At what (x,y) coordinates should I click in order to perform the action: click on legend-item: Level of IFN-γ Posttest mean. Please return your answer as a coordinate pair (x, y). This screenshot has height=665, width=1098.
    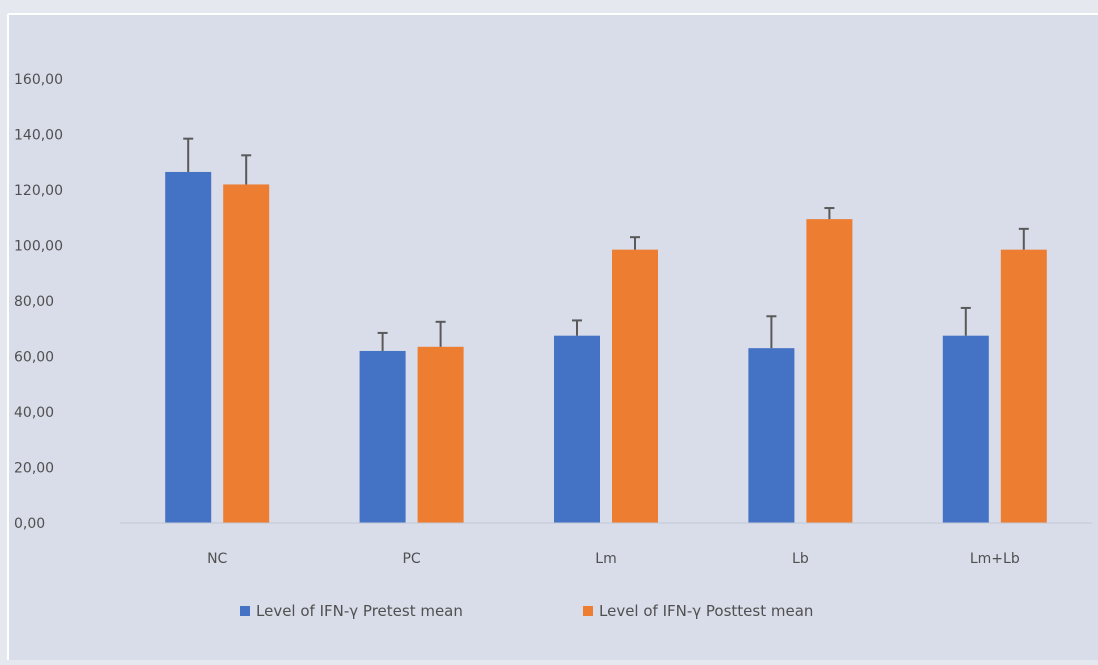
    Looking at the image, I should click on (698, 611).